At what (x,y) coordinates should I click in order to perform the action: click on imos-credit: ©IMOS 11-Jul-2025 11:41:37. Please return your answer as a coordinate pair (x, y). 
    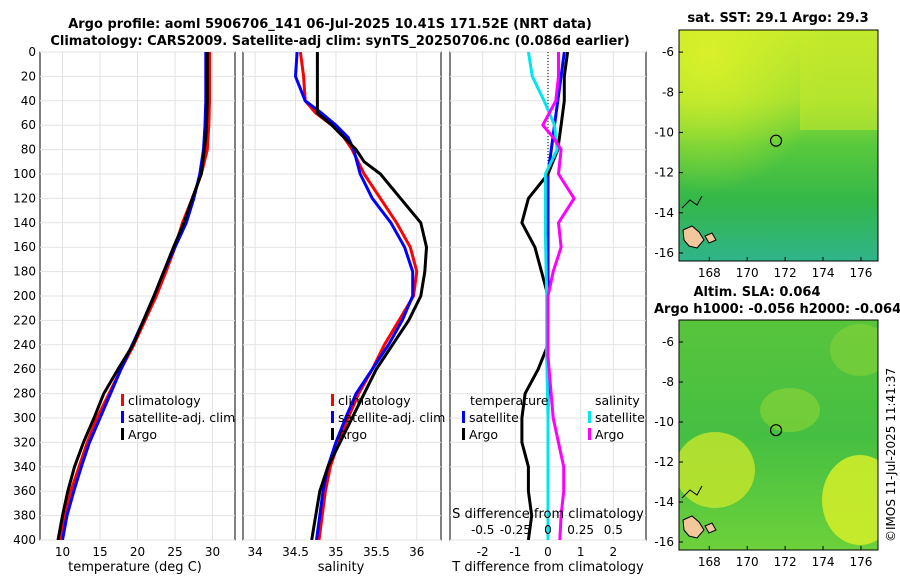
    Looking at the image, I should click on (891, 455).